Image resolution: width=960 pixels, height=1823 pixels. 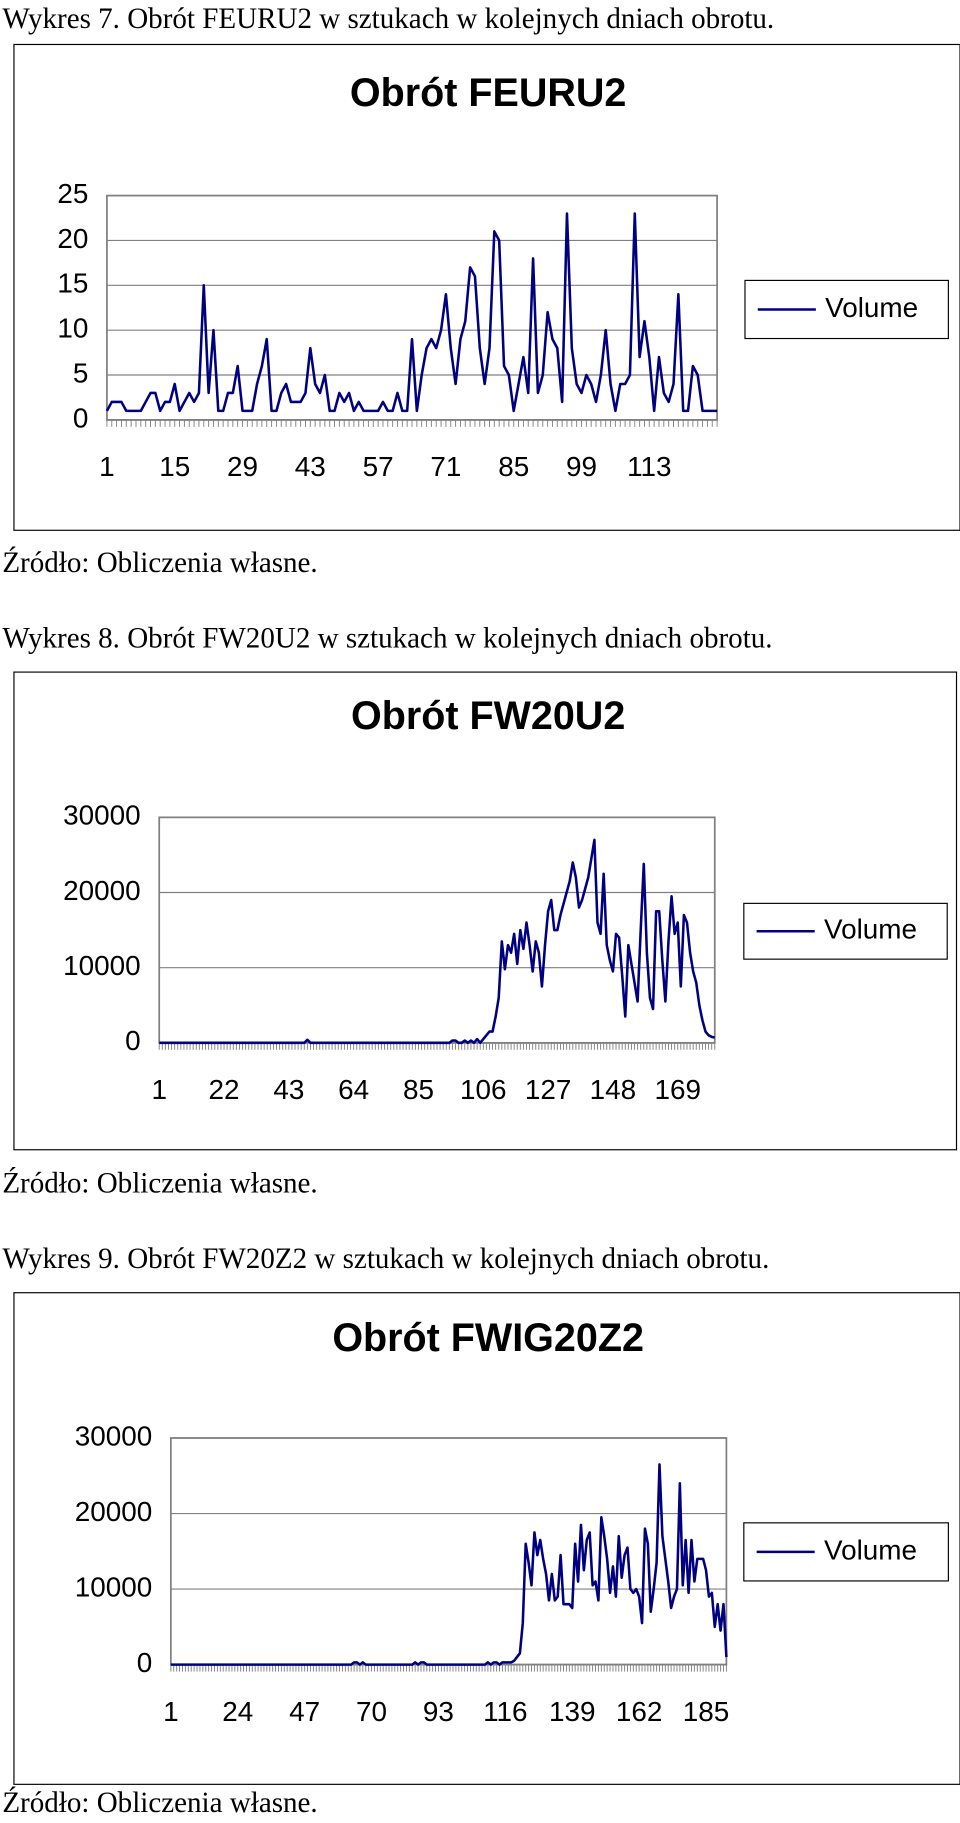 What do you see at coordinates (72, 193) in the screenshot?
I see `y-tick-label: 25` at bounding box center [72, 193].